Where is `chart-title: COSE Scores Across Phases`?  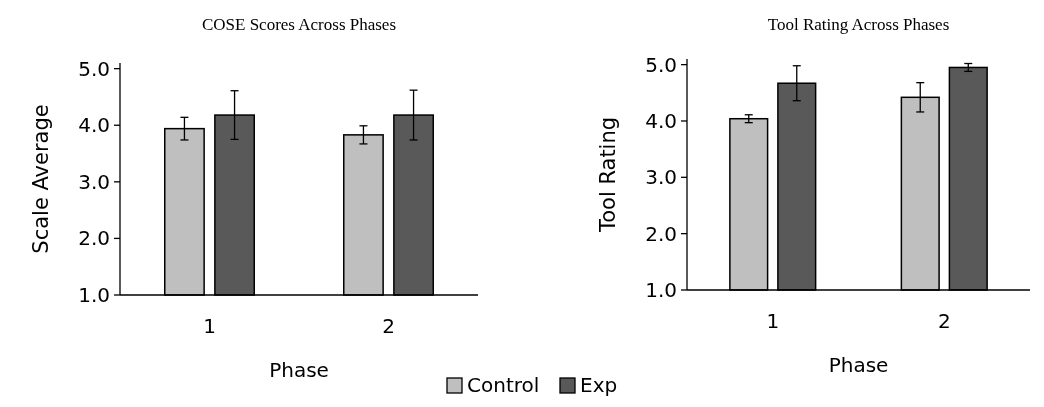
chart-title: COSE Scores Across Phases is located at coordinates (299, 24).